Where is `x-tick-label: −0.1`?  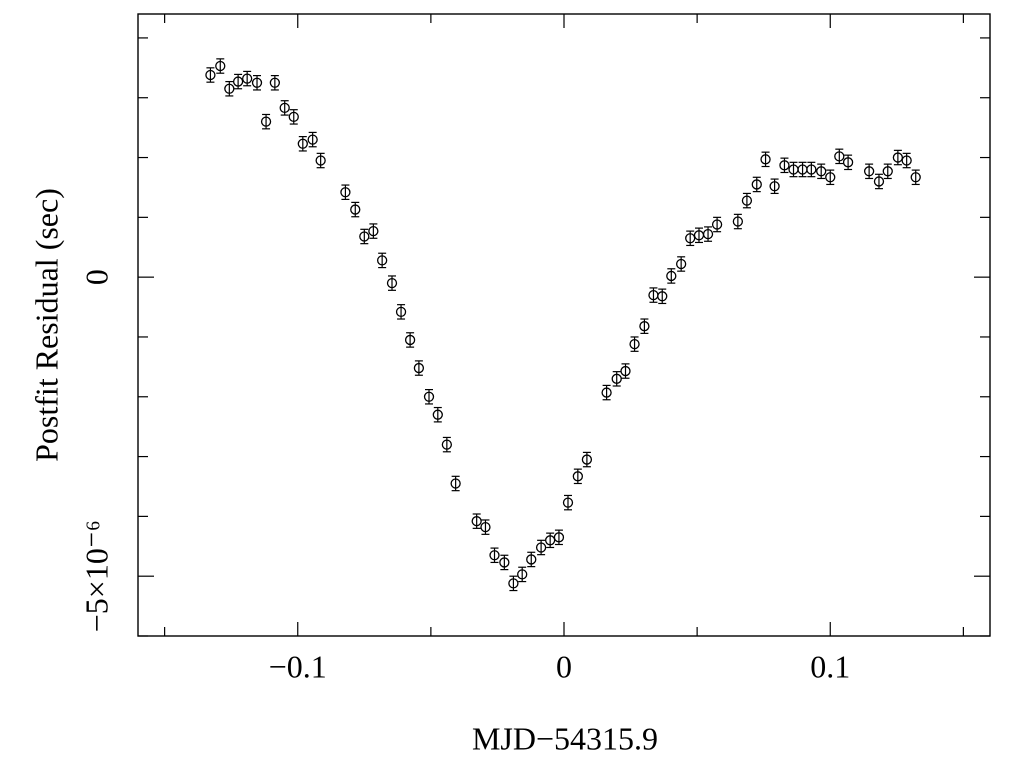 x-tick-label: −0.1 is located at coordinates (298, 666).